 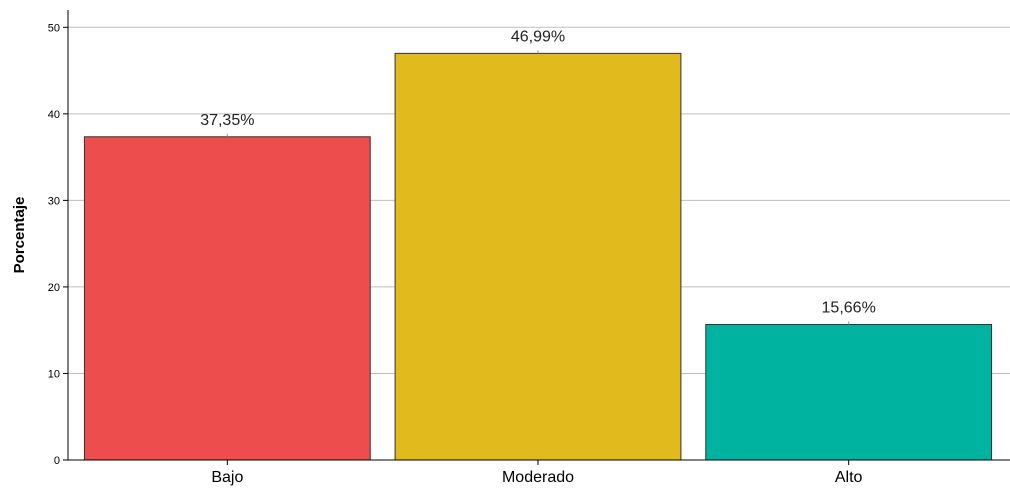 What do you see at coordinates (538, 36) in the screenshot?
I see `data-label: 46,99%` at bounding box center [538, 36].